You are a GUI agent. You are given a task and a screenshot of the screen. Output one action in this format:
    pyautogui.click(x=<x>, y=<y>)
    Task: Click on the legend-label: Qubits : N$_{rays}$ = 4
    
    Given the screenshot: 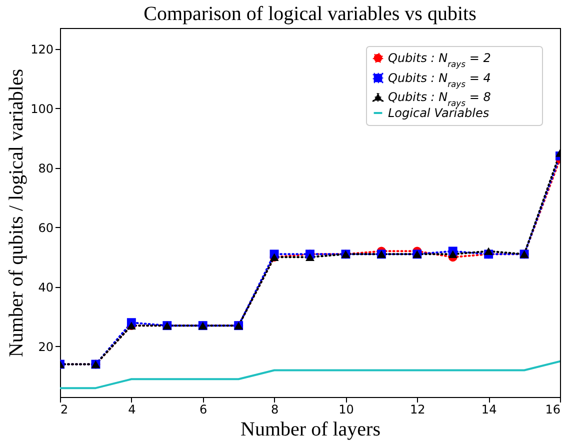 What is the action you would take?
    pyautogui.click(x=439, y=80)
    